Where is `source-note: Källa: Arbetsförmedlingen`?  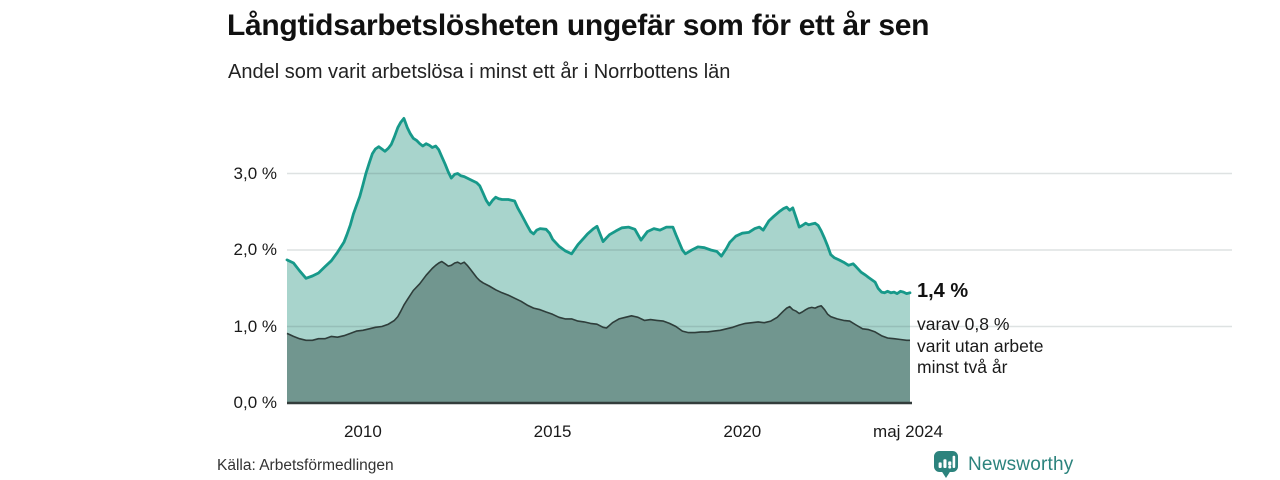 source-note: Källa: Arbetsförmedlingen is located at coordinates (305, 465).